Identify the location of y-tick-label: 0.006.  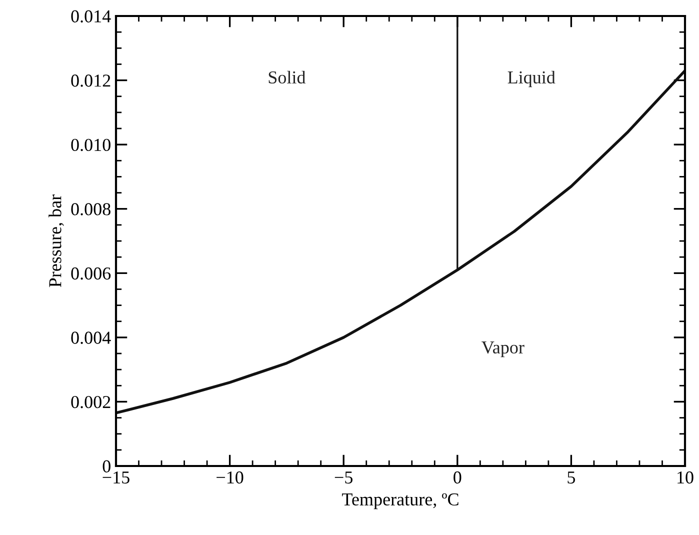
(91, 273).